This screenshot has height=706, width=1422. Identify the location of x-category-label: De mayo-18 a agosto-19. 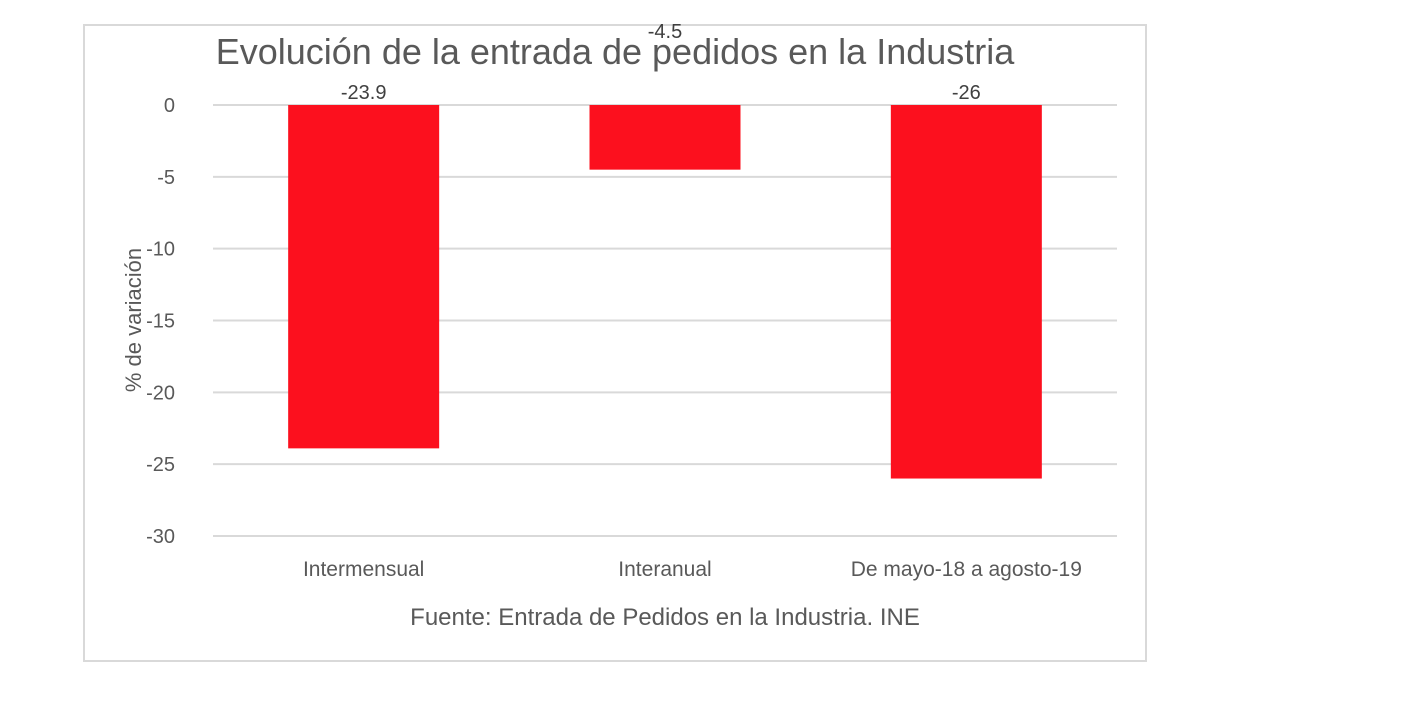
(966, 569).